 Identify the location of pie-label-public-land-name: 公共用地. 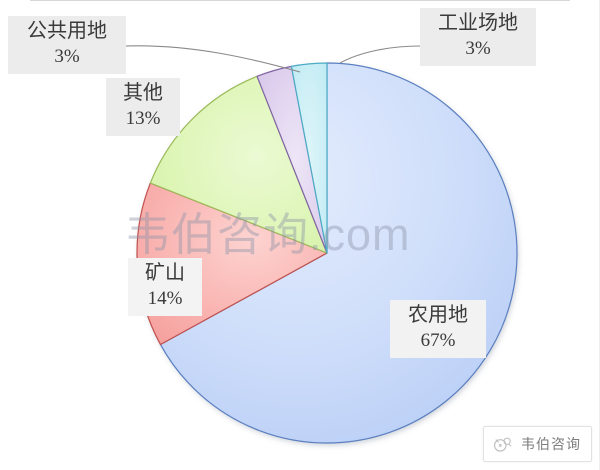
(67, 31).